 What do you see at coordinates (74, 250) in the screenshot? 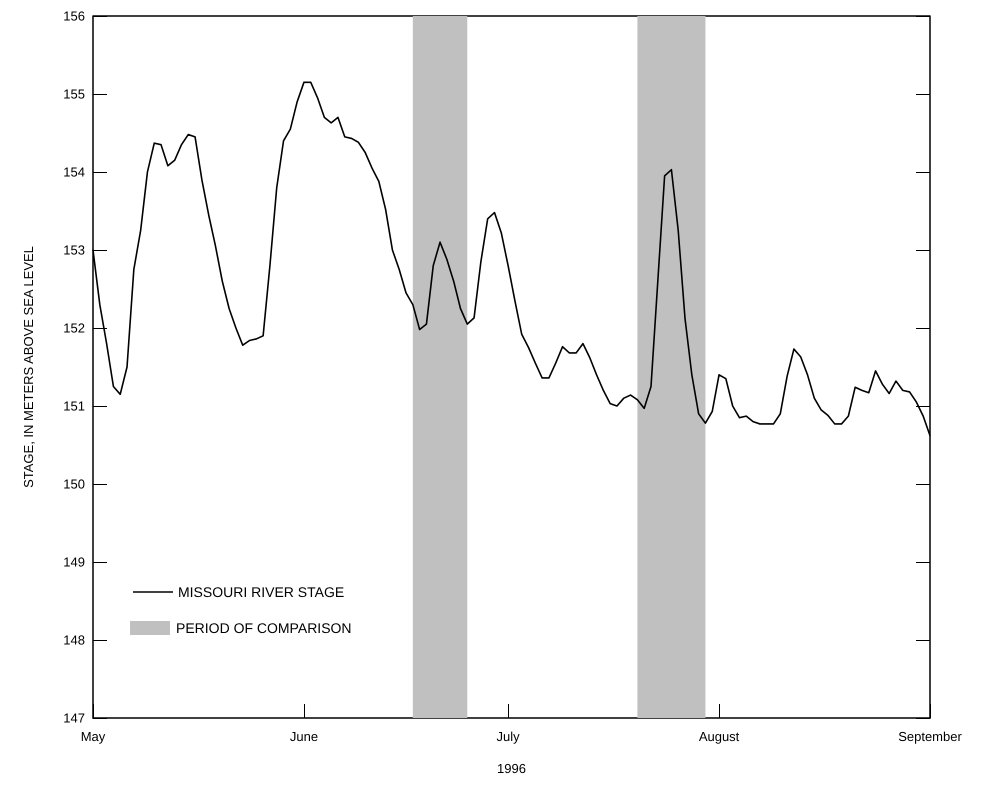
I see `y-tick-label: 153` at bounding box center [74, 250].